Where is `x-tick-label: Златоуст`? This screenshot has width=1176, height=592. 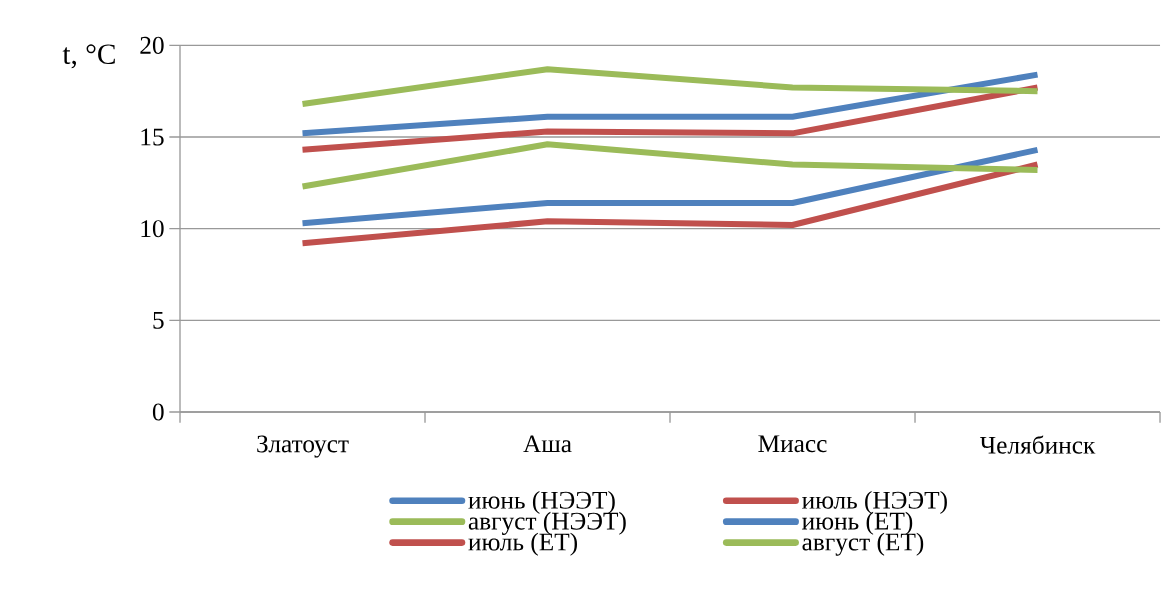 x-tick-label: Златоуст is located at coordinates (303, 446).